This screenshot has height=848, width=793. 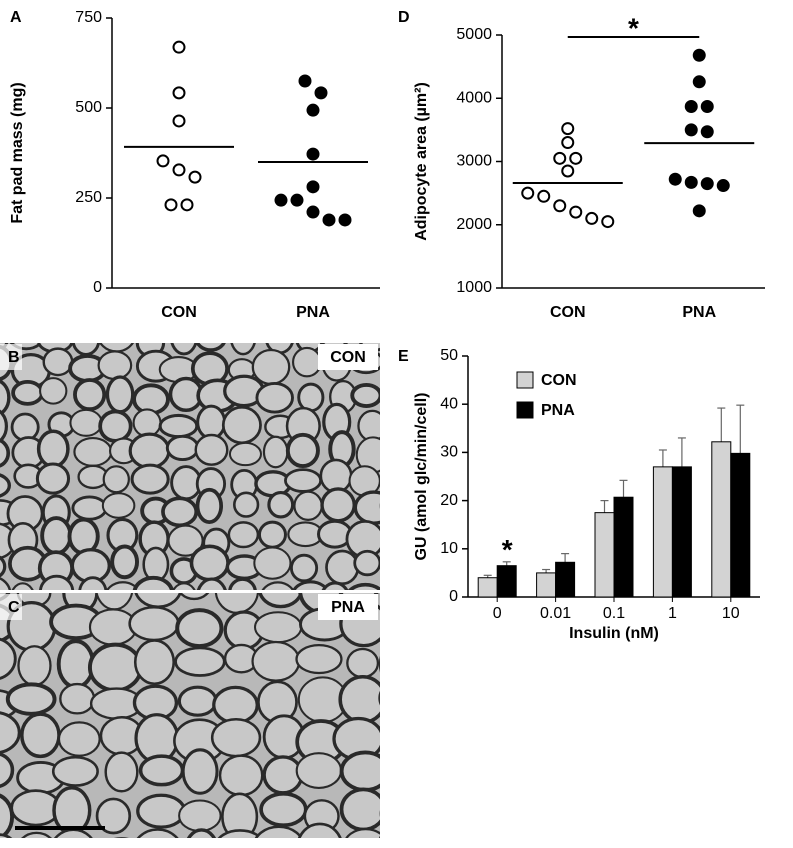 I want to click on x-tick-label: 0.01, so click(x=555, y=613).